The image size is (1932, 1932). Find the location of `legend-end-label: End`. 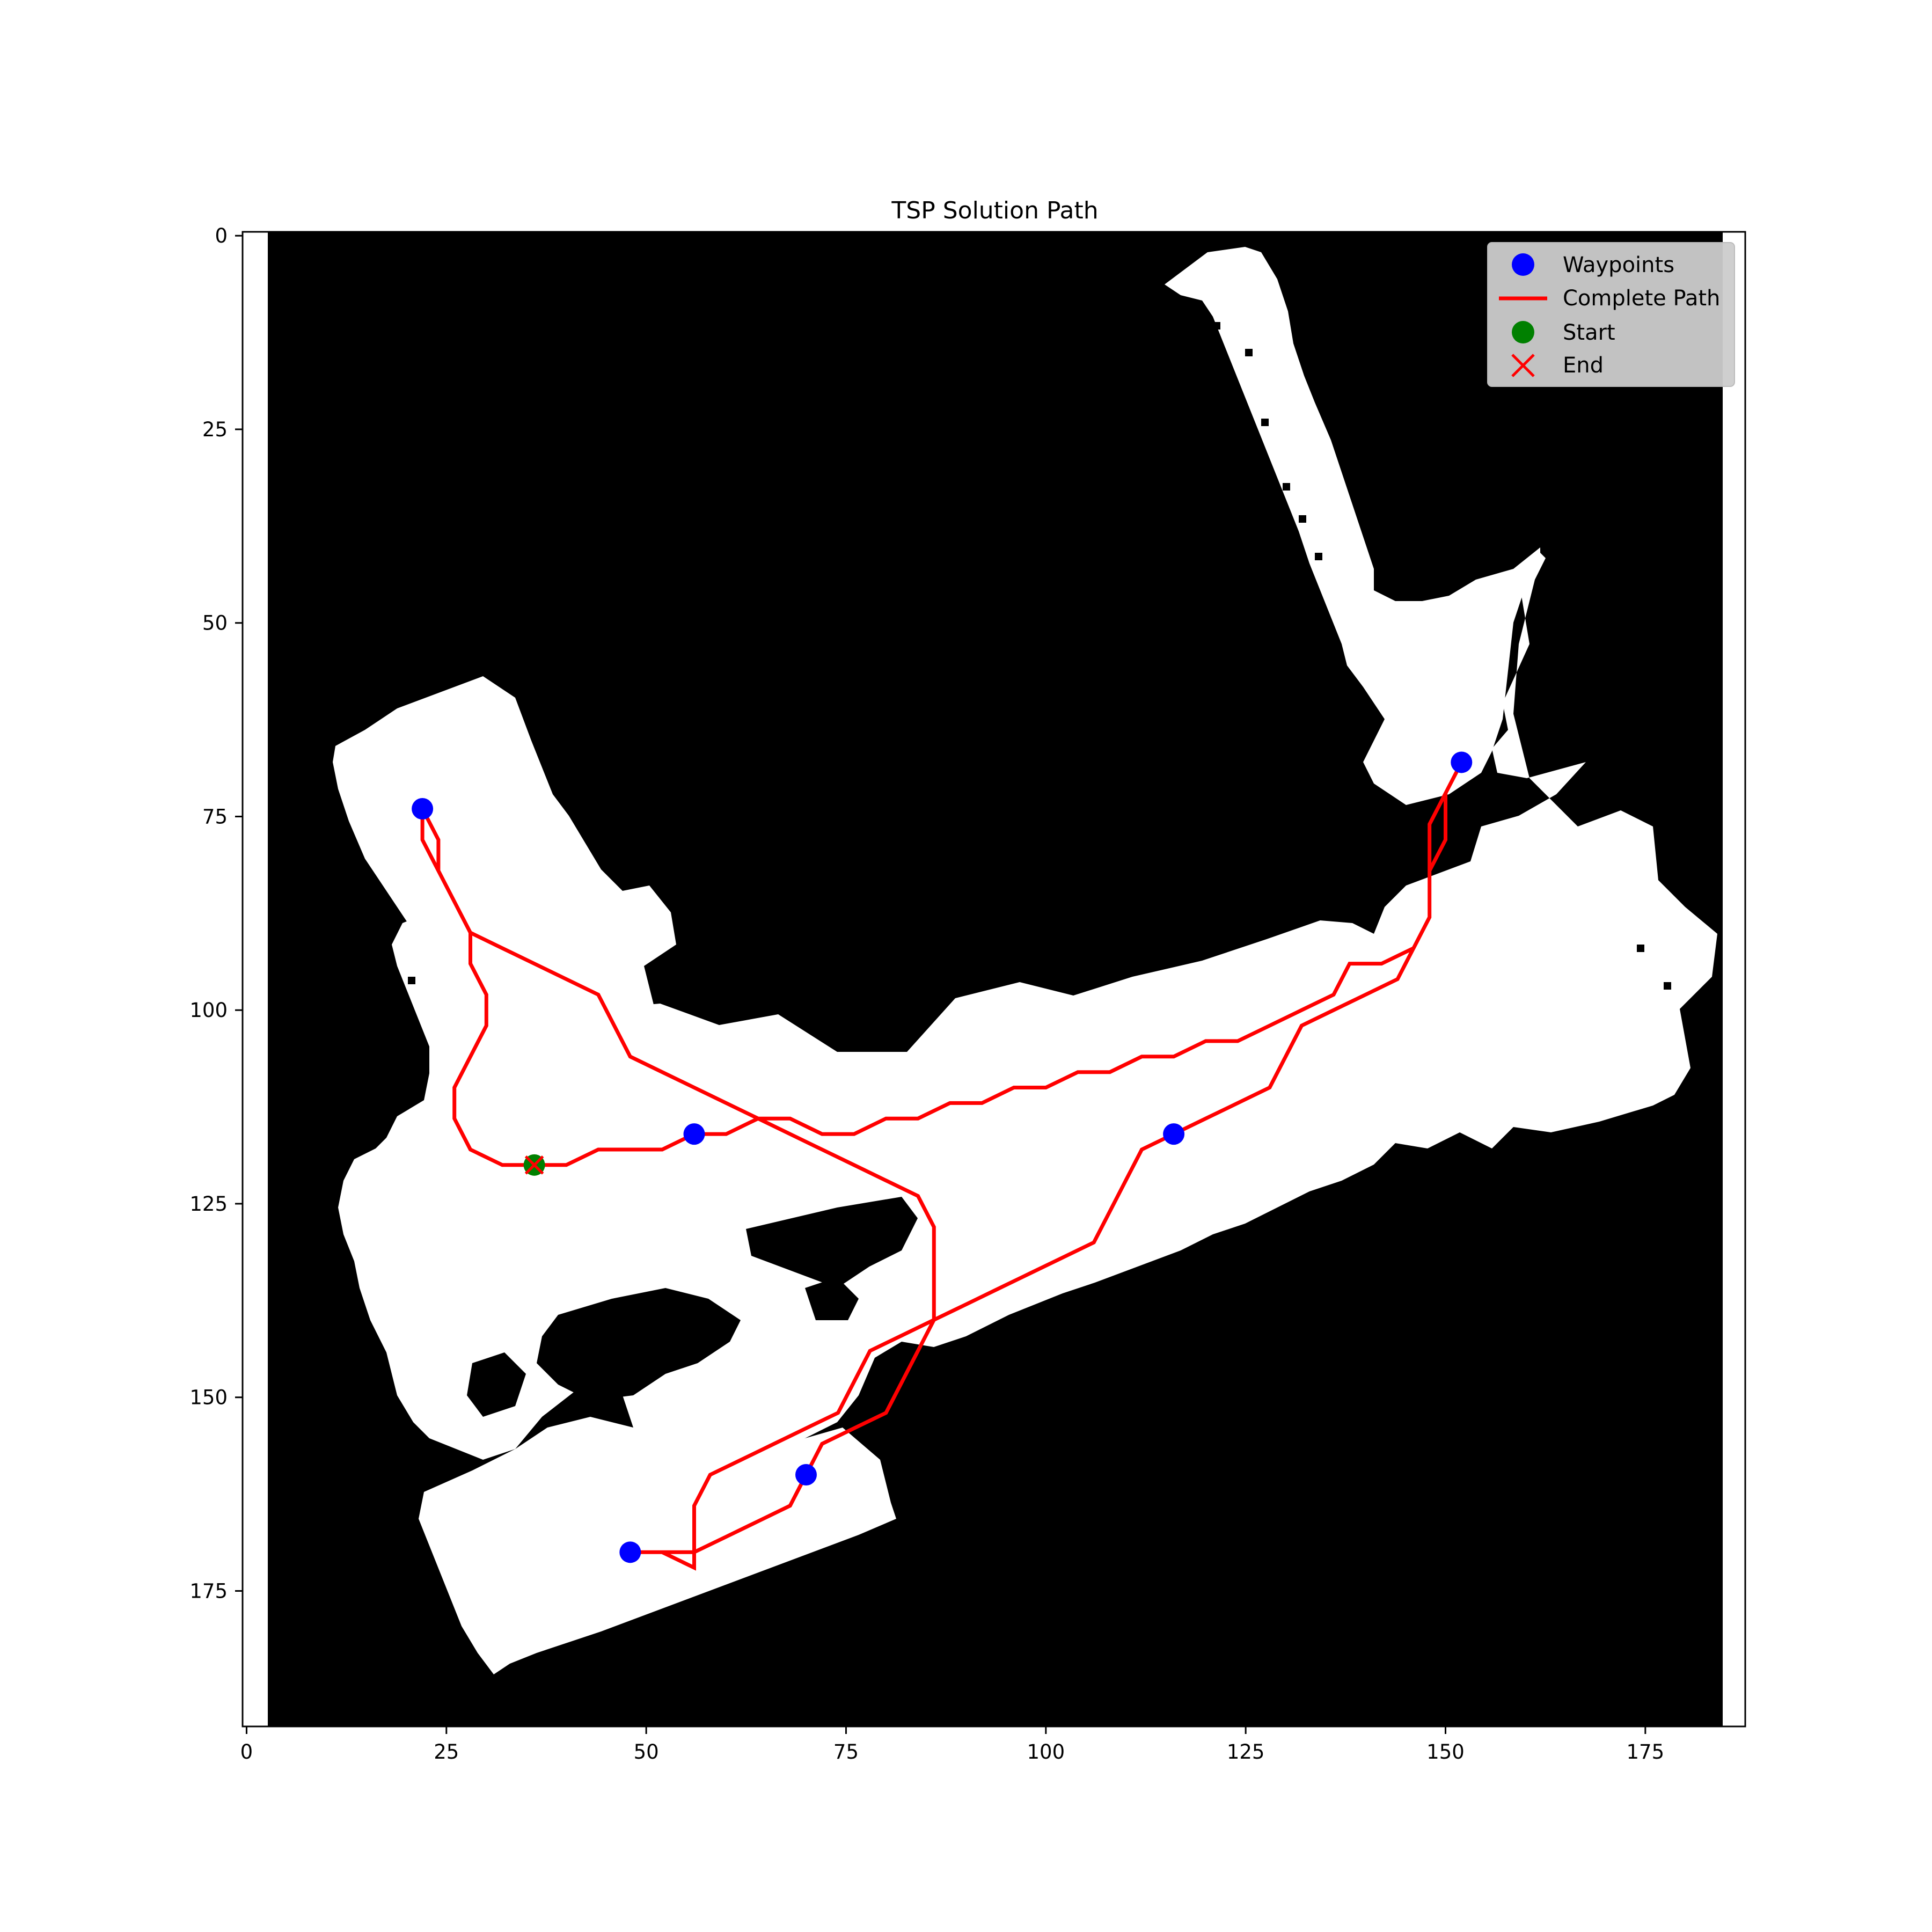

legend-end-label: End is located at coordinates (1583, 365).